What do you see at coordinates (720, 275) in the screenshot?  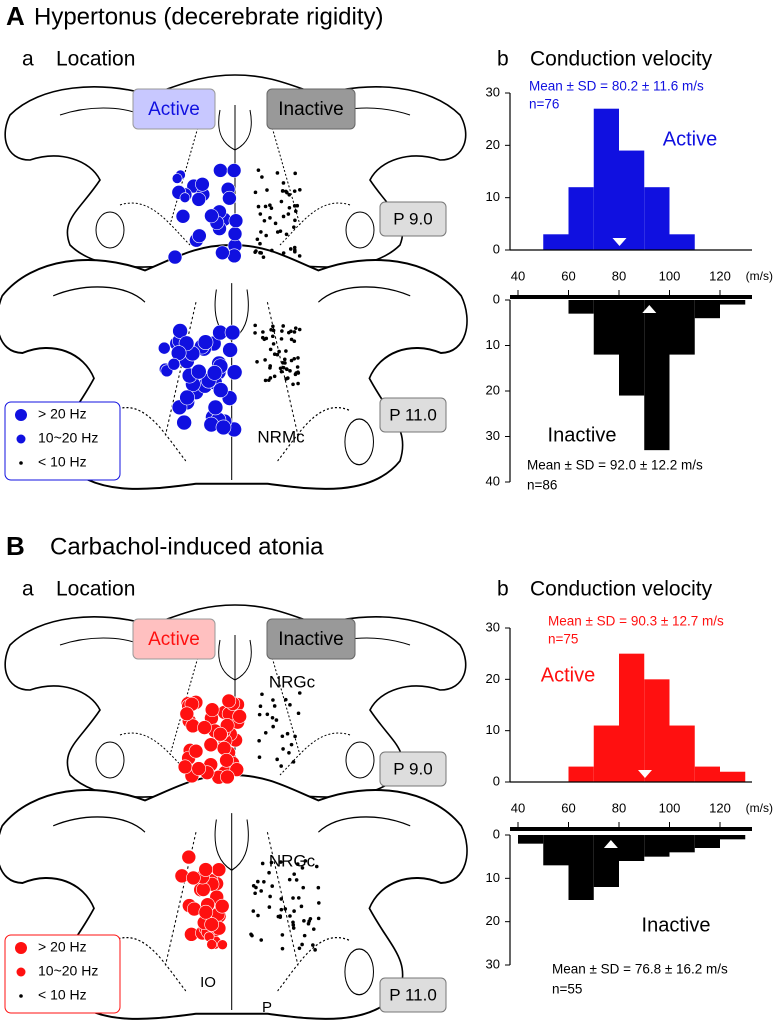 I see `x-tick-label: 120` at bounding box center [720, 275].